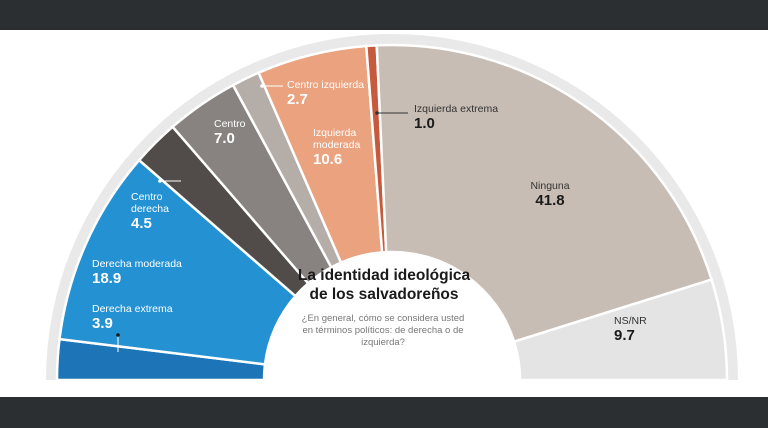  I want to click on label-value: 4.5, so click(141, 223).